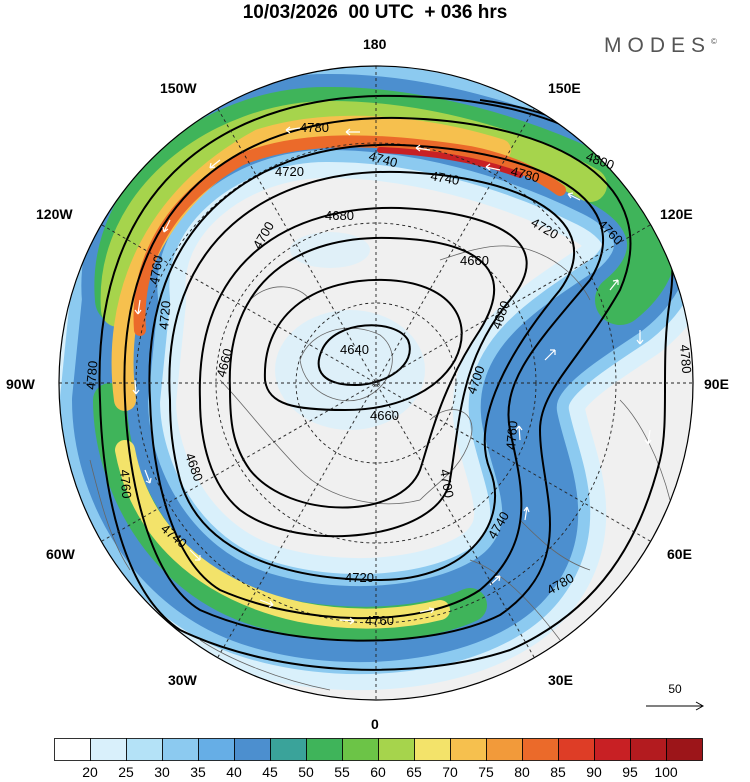 The height and width of the screenshot is (782, 750). I want to click on copyright-mark: ©, so click(714, 41).